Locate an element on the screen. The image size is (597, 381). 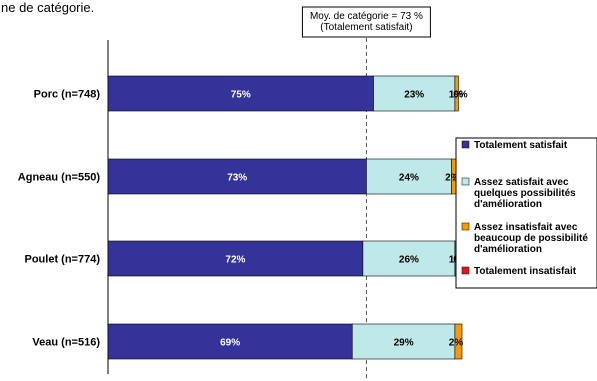
bar-data-label-porc-n-748-s1: 75% is located at coordinates (241, 95).